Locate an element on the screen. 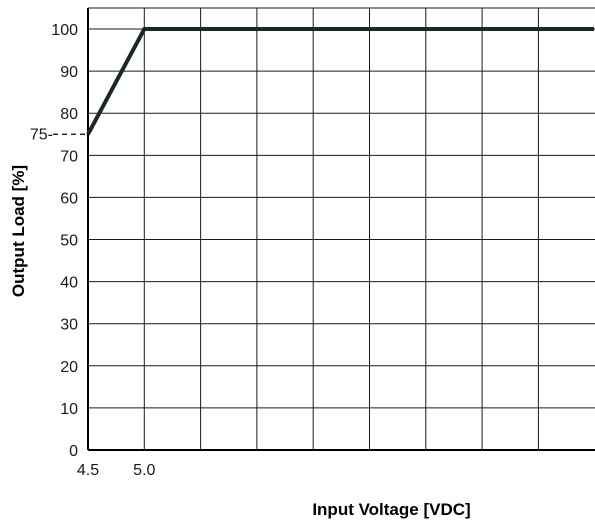  y-tick-label: 10 is located at coordinates (69, 409).